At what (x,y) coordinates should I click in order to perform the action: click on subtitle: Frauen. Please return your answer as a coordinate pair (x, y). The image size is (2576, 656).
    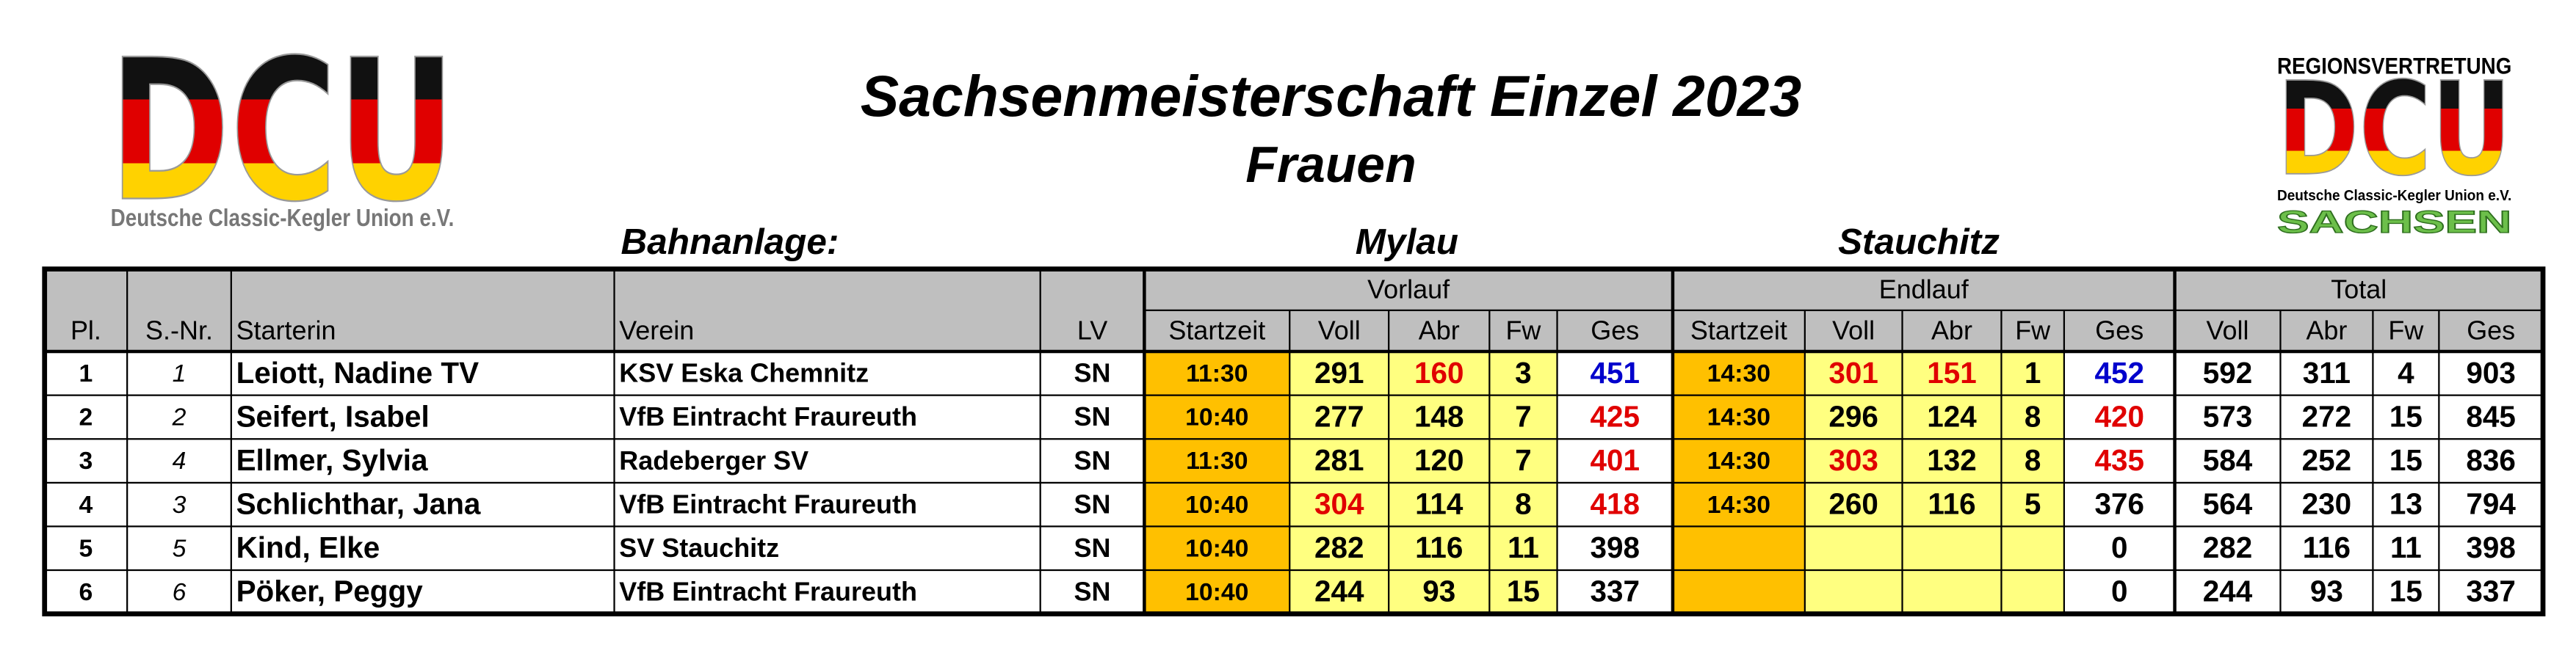
    Looking at the image, I should click on (1330, 164).